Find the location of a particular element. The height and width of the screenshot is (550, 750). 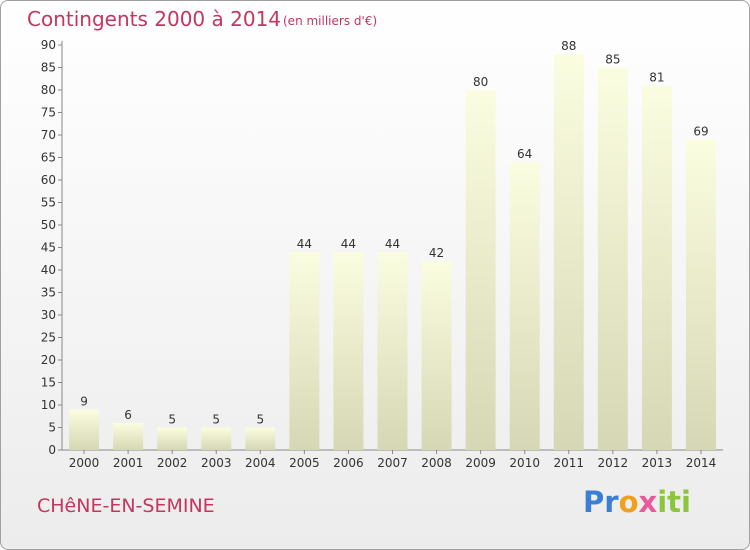

value-label: 64 is located at coordinates (524, 154).